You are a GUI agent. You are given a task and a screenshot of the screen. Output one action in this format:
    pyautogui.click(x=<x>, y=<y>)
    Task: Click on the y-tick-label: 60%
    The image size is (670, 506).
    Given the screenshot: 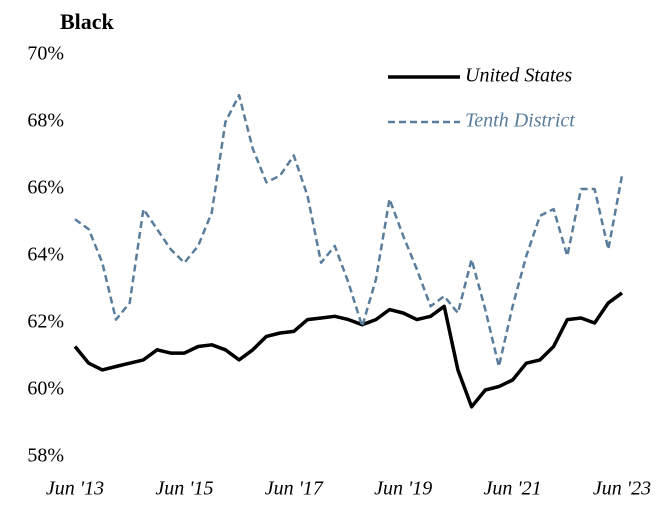 What is the action you would take?
    pyautogui.click(x=45, y=389)
    